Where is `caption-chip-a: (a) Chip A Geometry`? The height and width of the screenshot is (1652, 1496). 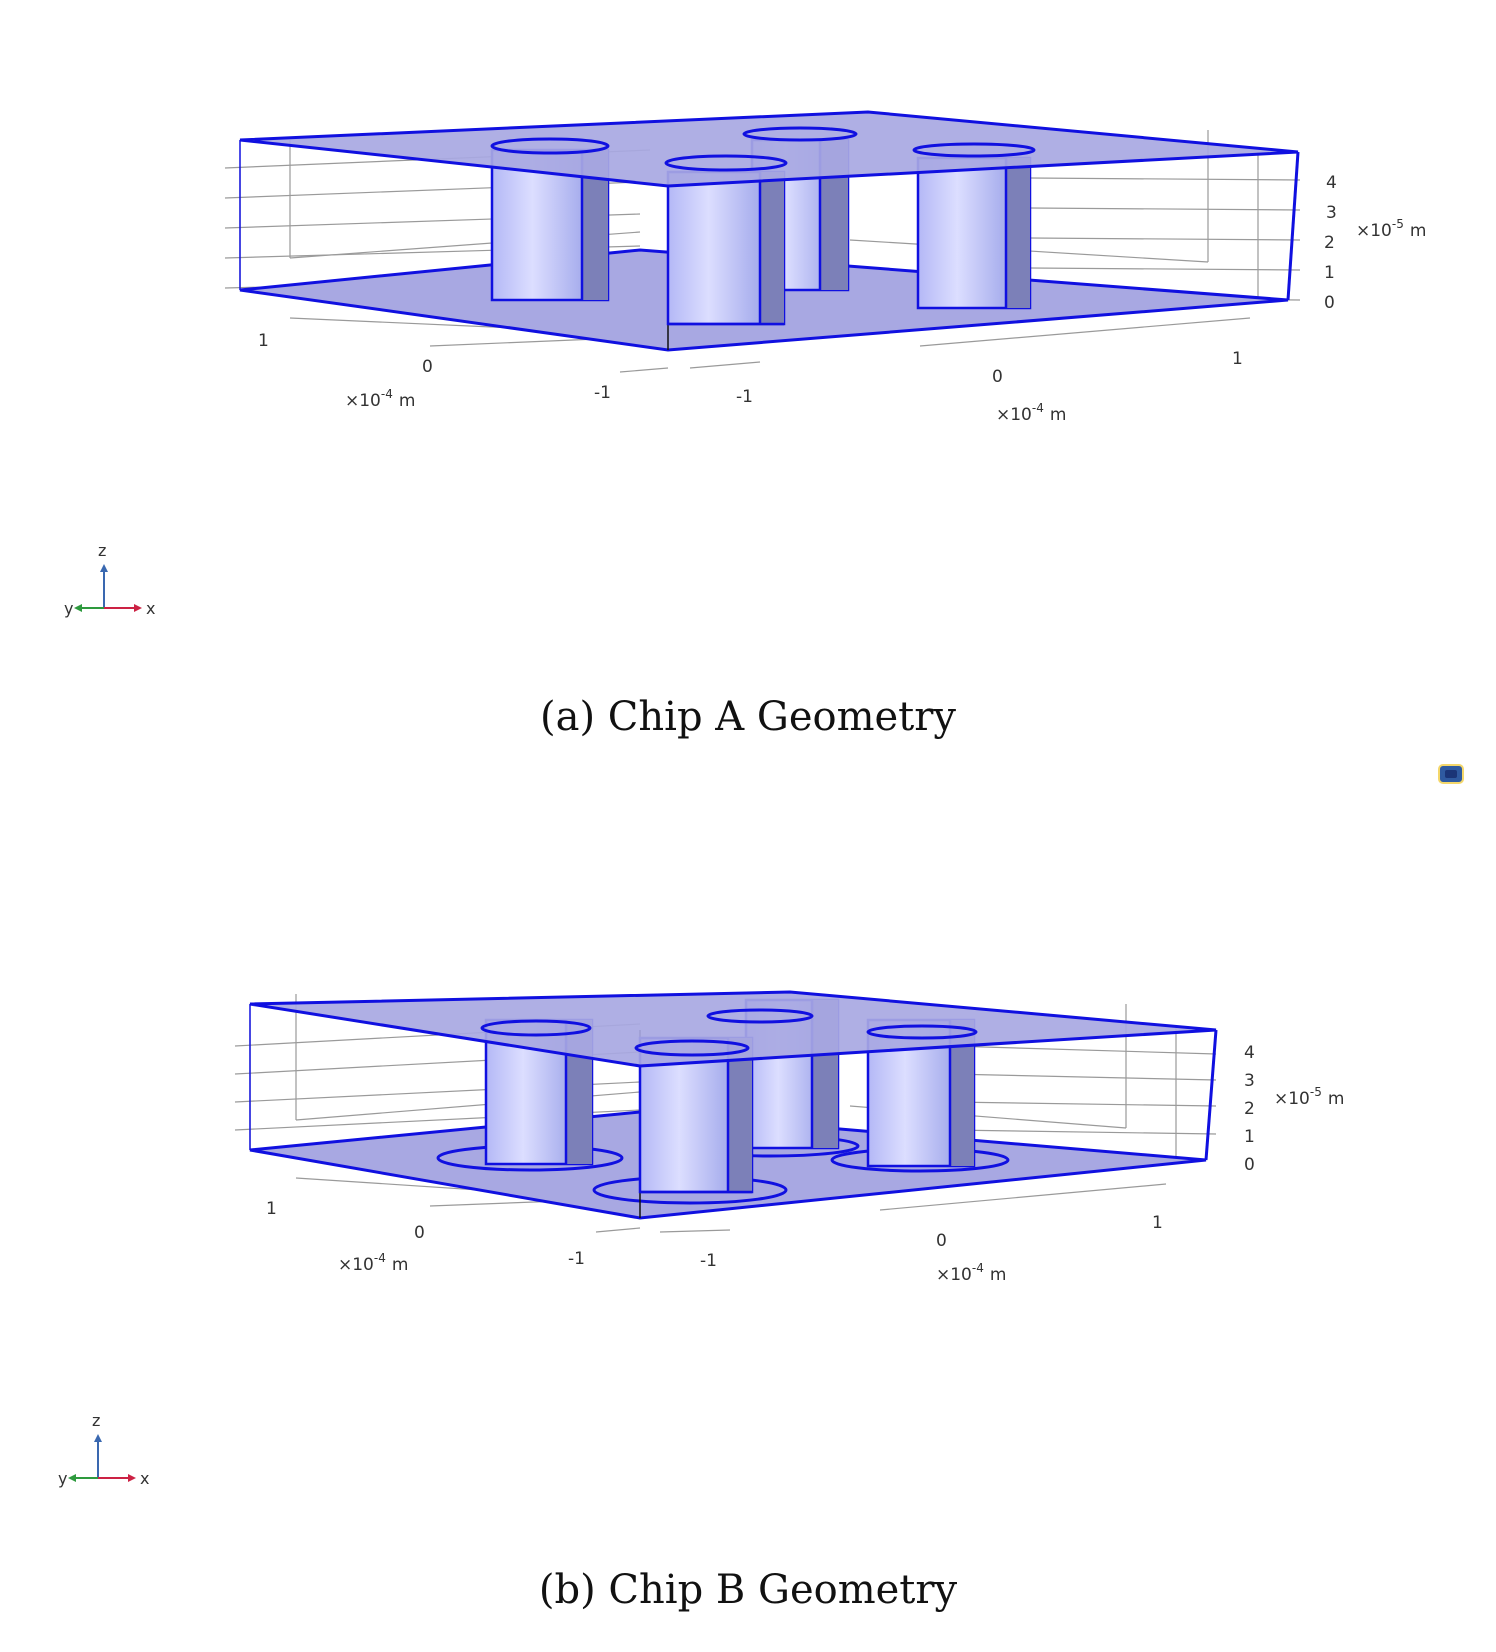 caption-chip-a: (a) Chip A Geometry is located at coordinates (748, 717).